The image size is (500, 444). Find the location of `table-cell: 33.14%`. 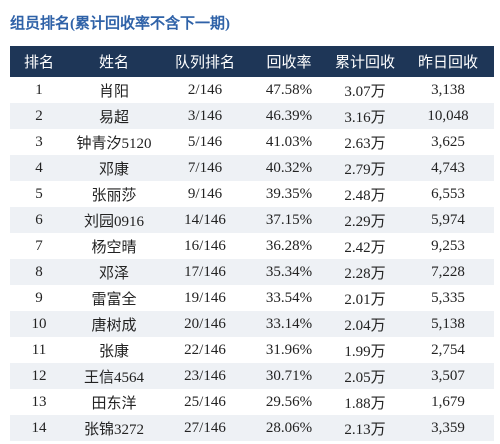

table-cell: 33.14% is located at coordinates (289, 324).